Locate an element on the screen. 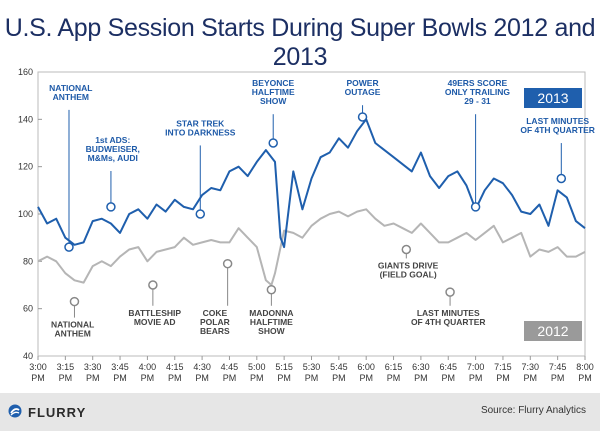 Image resolution: width=600 pixels, height=431 pixels. x-tick-label: 3:45 is located at coordinates (120, 367).